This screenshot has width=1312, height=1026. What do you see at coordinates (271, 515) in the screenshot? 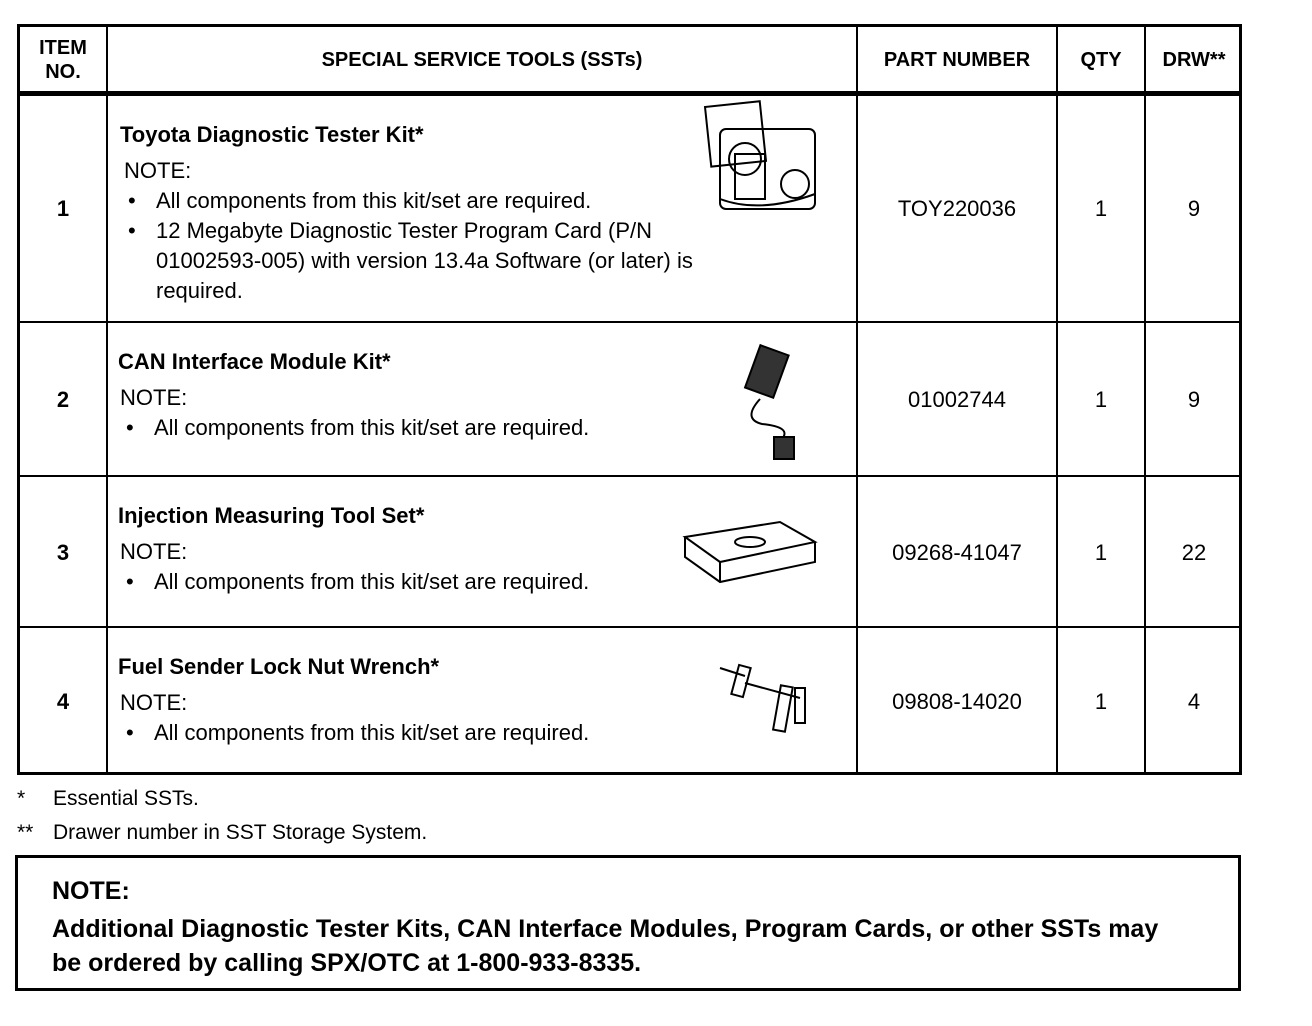
I see `tool-title: Injection Measuring Tool Set*` at bounding box center [271, 515].